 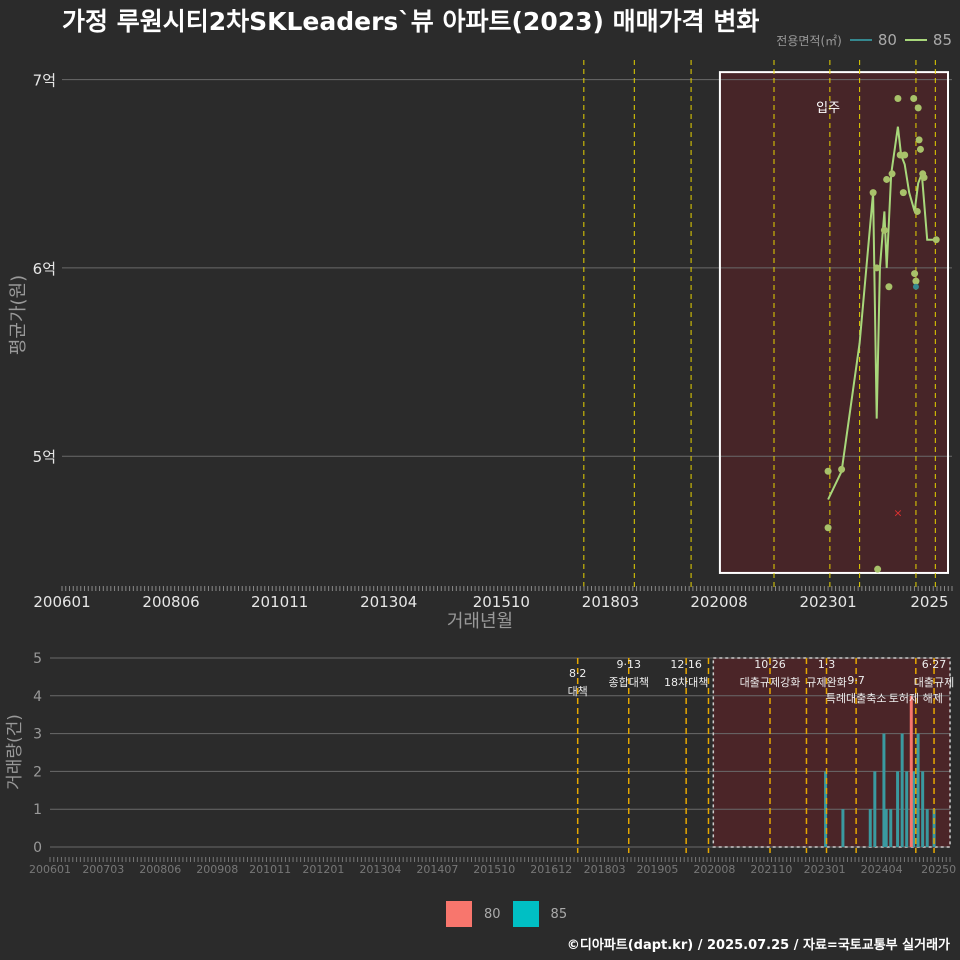 I want to click on price-x-tick-label-0: 200601, so click(x=61, y=602).